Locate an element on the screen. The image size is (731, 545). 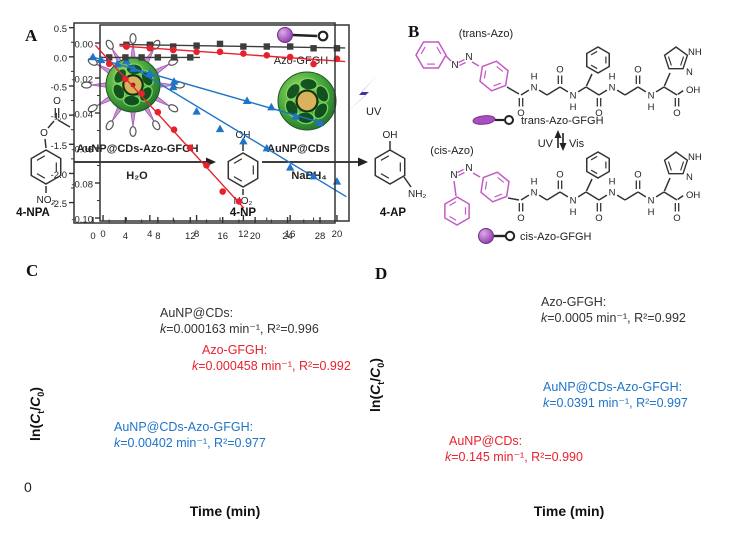
cis-ball is located at coordinates (486, 236).